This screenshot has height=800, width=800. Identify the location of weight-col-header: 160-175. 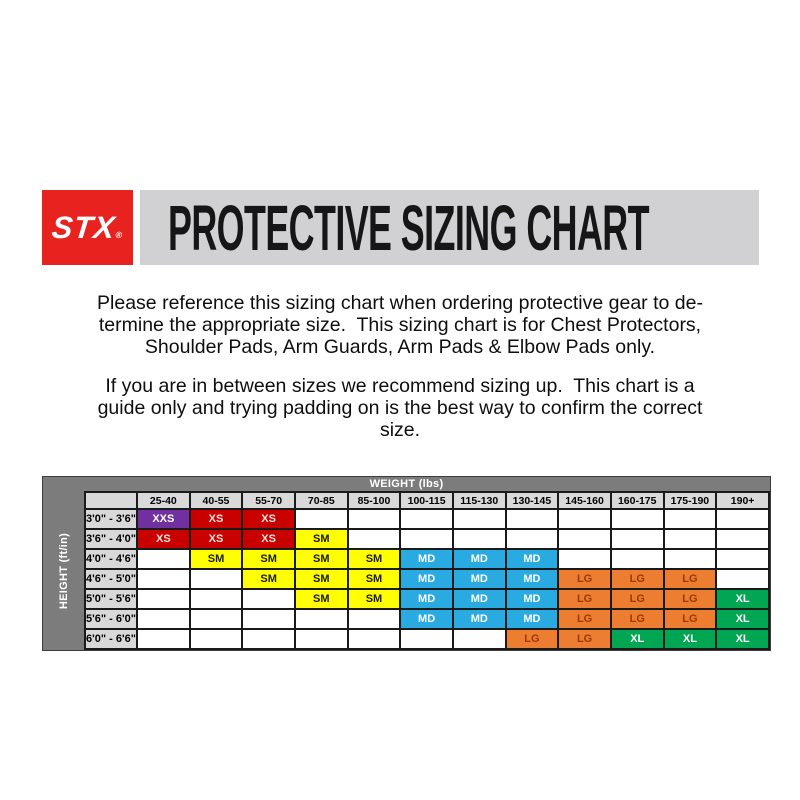
(637, 500).